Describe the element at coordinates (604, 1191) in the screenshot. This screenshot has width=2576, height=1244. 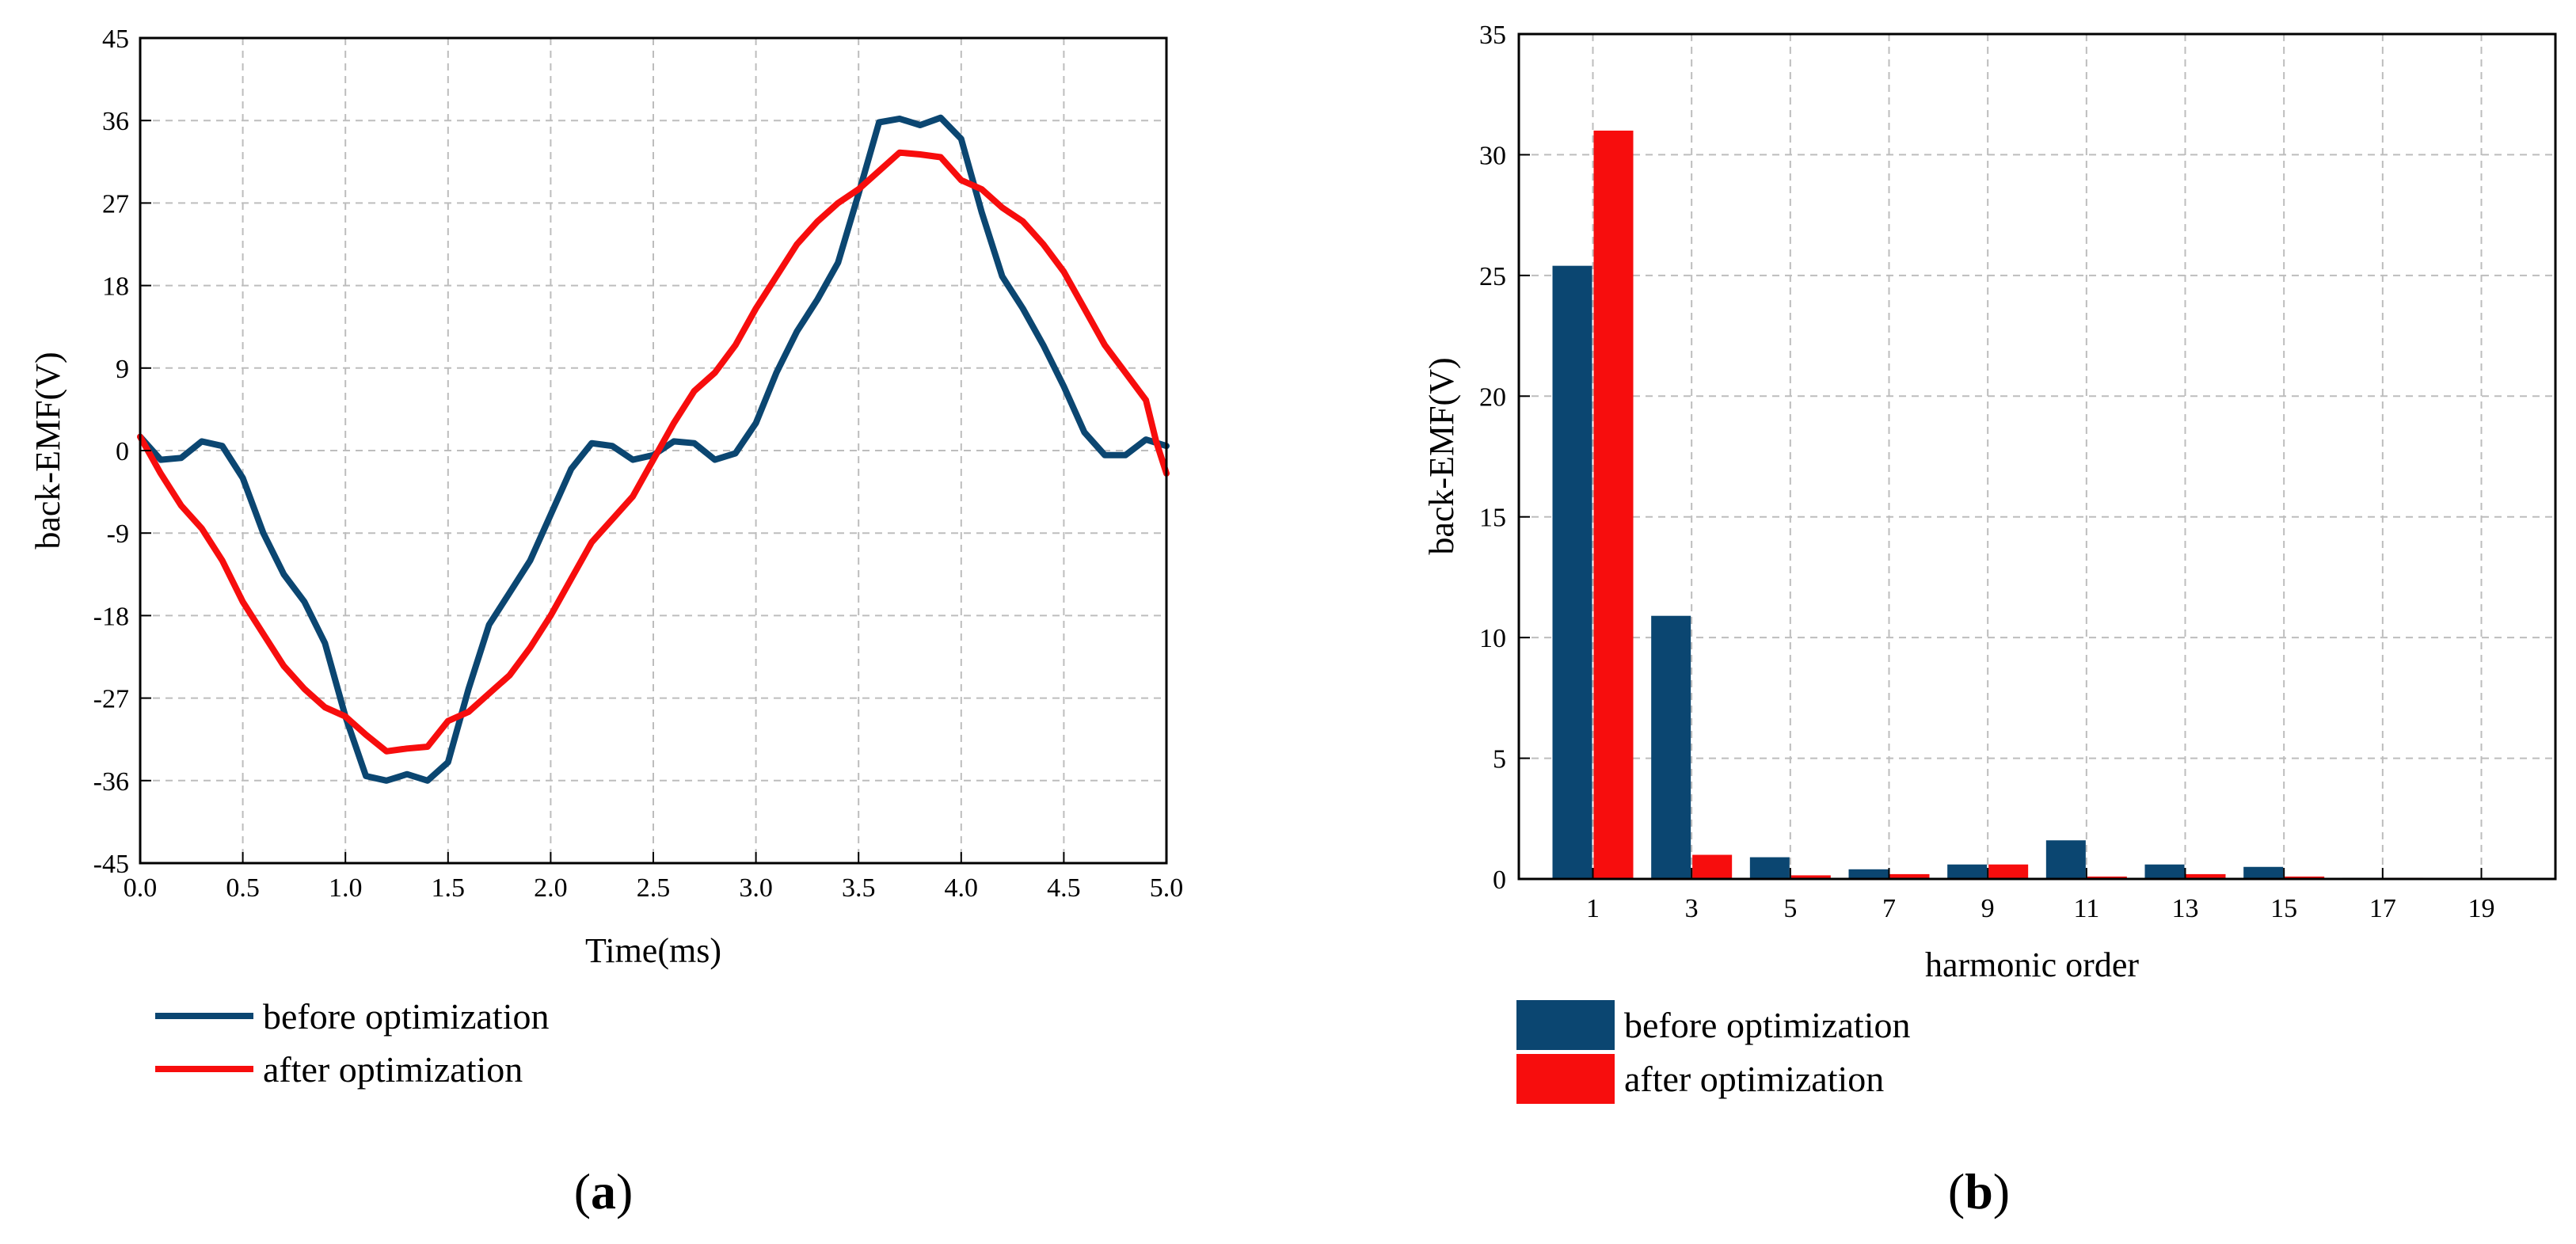
I see `panel-label-a: (a)` at that location.